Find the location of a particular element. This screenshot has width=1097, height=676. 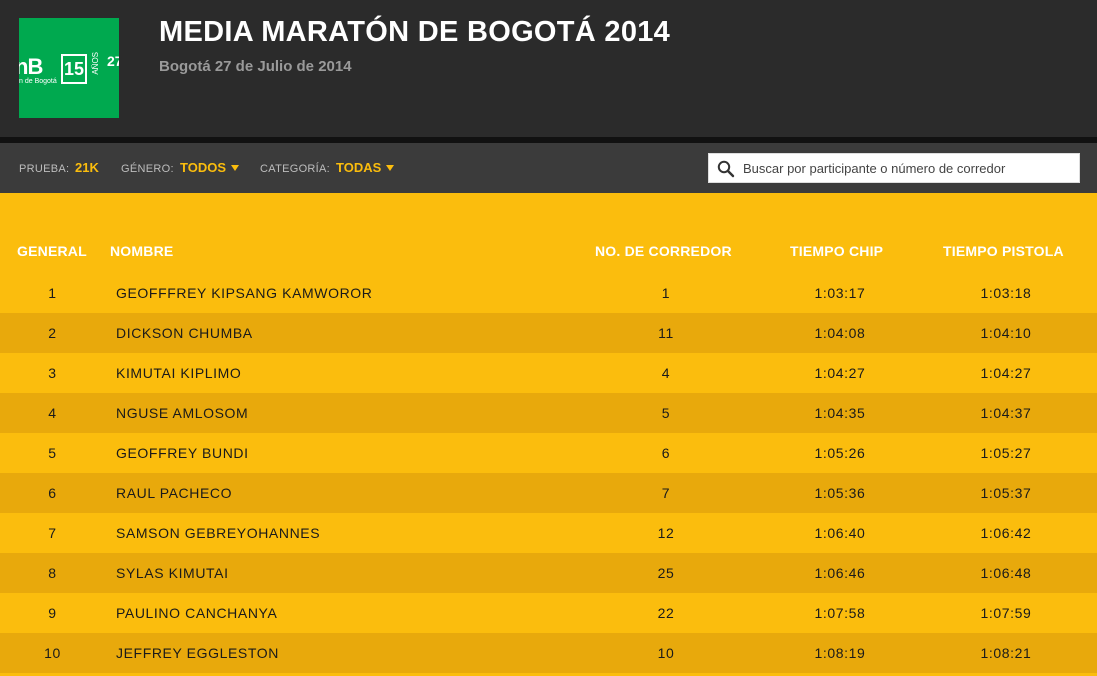

cell-chip-time: 1:05:26 is located at coordinates (840, 453).